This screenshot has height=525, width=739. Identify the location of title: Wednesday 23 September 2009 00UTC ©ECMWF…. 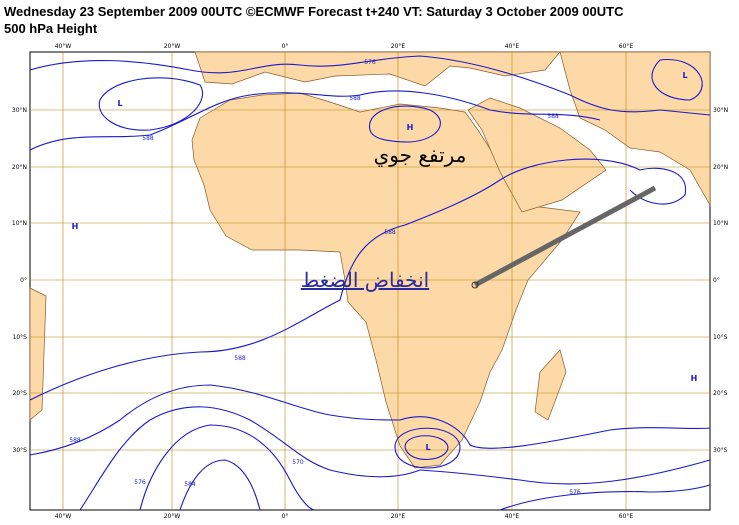
(314, 11).